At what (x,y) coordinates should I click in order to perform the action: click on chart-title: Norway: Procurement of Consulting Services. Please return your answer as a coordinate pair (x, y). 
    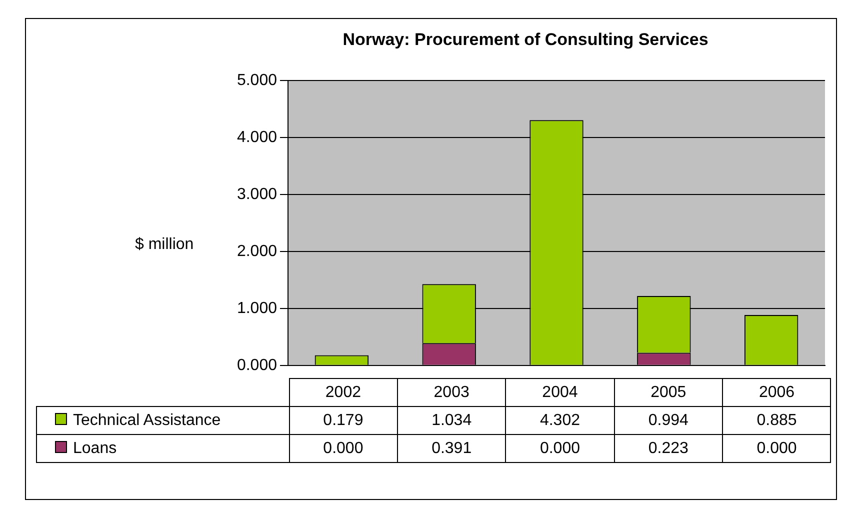
    Looking at the image, I should click on (525, 39).